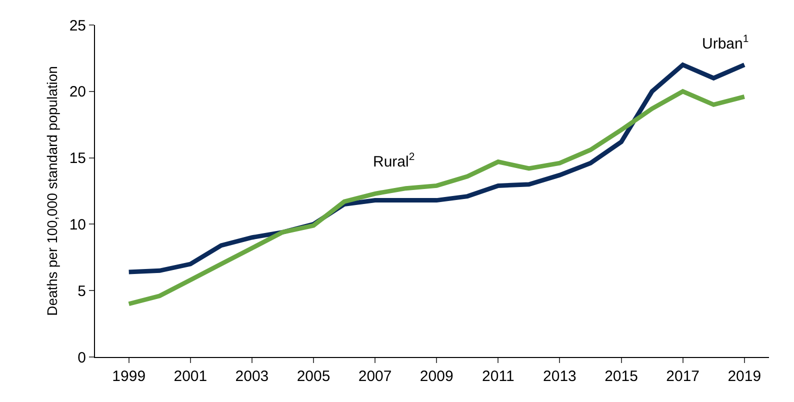 The width and height of the screenshot is (794, 402). What do you see at coordinates (252, 376) in the screenshot?
I see `x-tick-label: 2003` at bounding box center [252, 376].